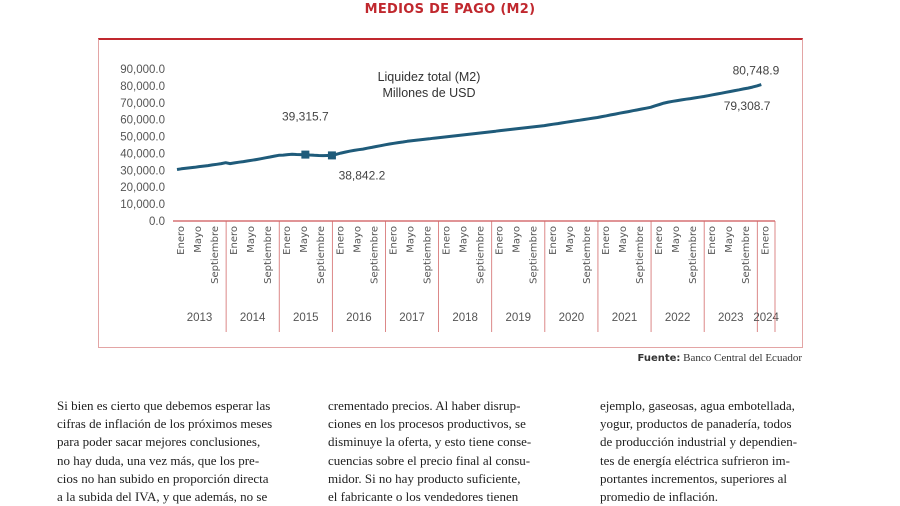 The width and height of the screenshot is (900, 506). Describe the element at coordinates (142, 70) in the screenshot. I see `y-tick-label: 90,000.0` at that location.